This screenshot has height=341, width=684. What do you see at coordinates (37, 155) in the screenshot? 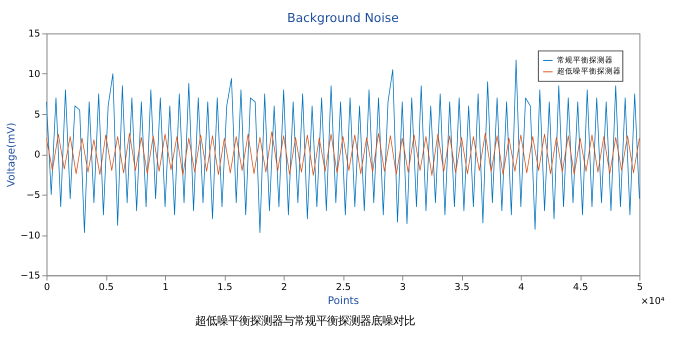
I see `y-tick-label: 0` at bounding box center [37, 155].